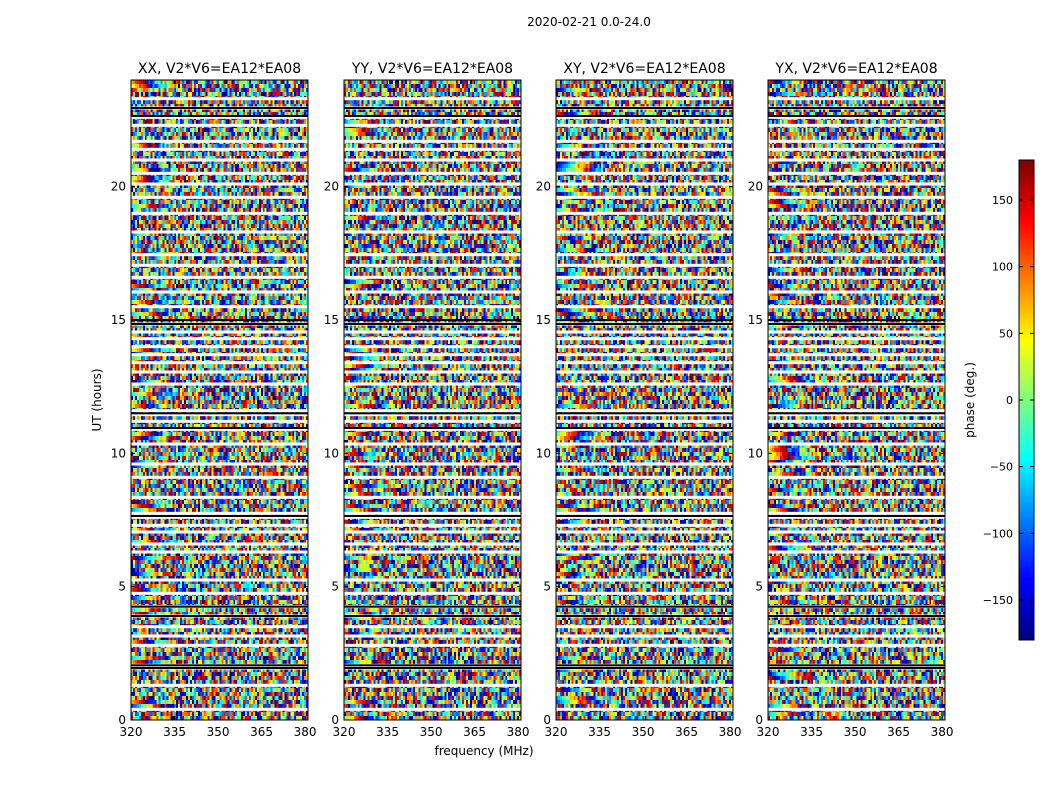 This screenshot has width=1050, height=800. I want to click on colorbar-label: phase (deg.), so click(970, 400).